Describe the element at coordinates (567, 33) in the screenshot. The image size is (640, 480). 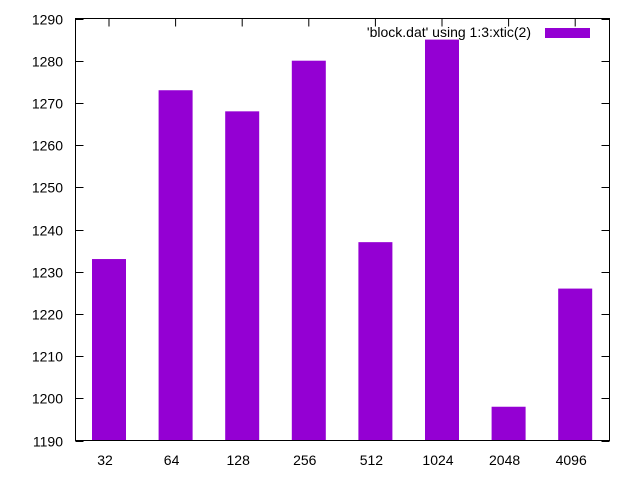
I see `legend-swatch` at that location.